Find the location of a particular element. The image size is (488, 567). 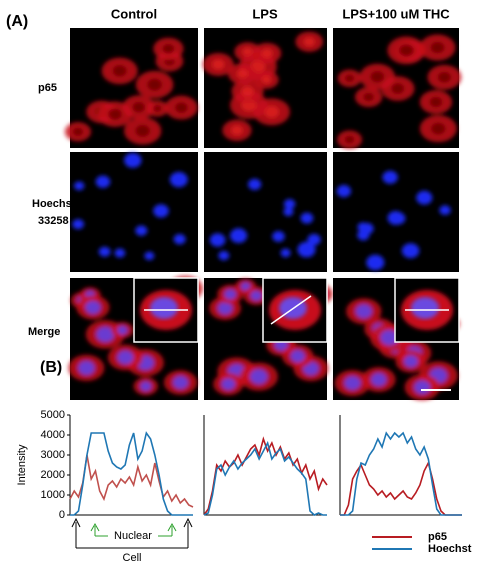

y-tick-label: 0 is located at coordinates (62, 515).